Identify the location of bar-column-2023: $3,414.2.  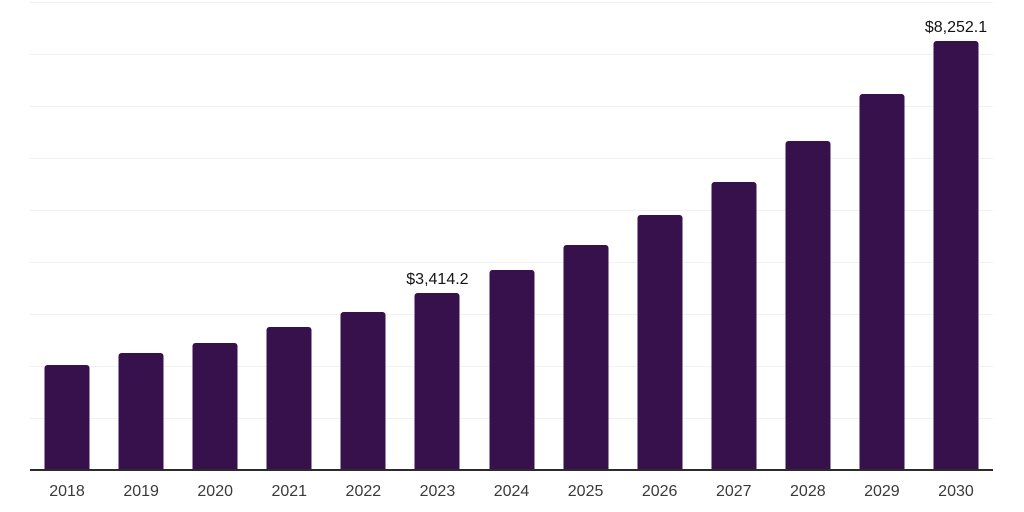
(437, 235).